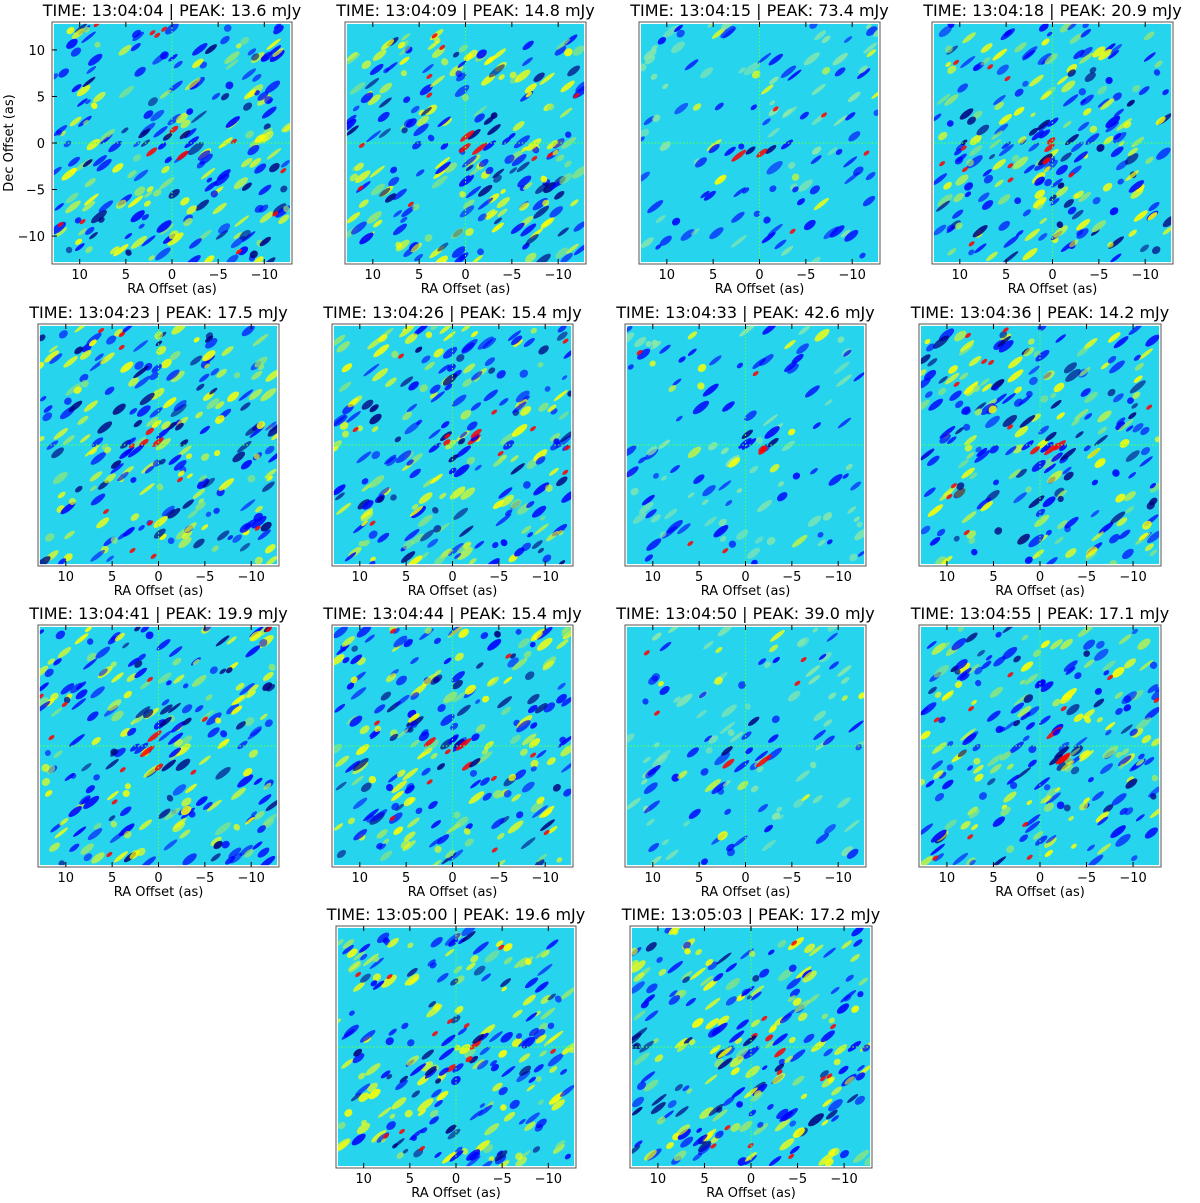 The width and height of the screenshot is (1200, 1203). What do you see at coordinates (41, 97) in the screenshot?
I see `y-tick-label: 5` at bounding box center [41, 97].